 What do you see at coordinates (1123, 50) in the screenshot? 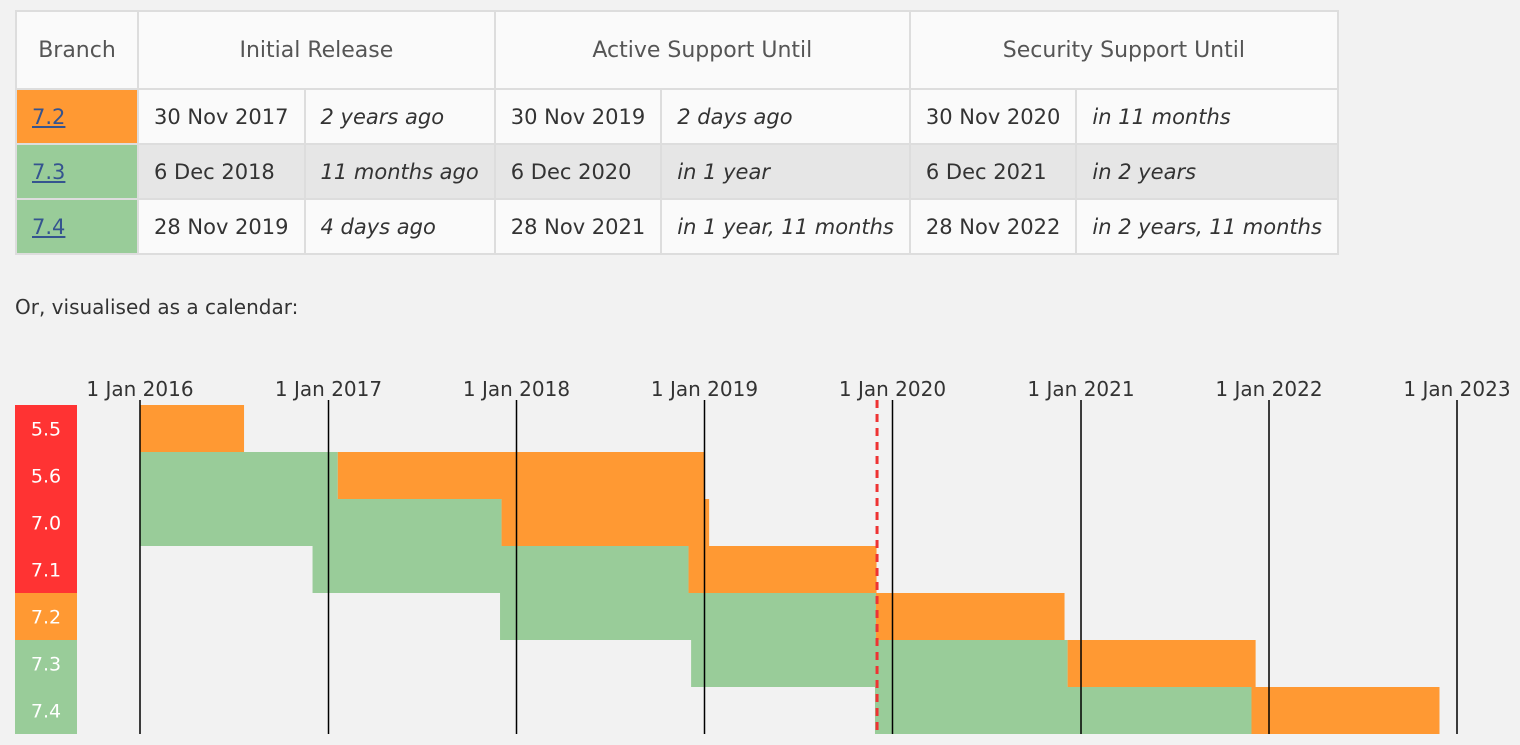
I see `header-cell: Security Support Until` at bounding box center [1123, 50].